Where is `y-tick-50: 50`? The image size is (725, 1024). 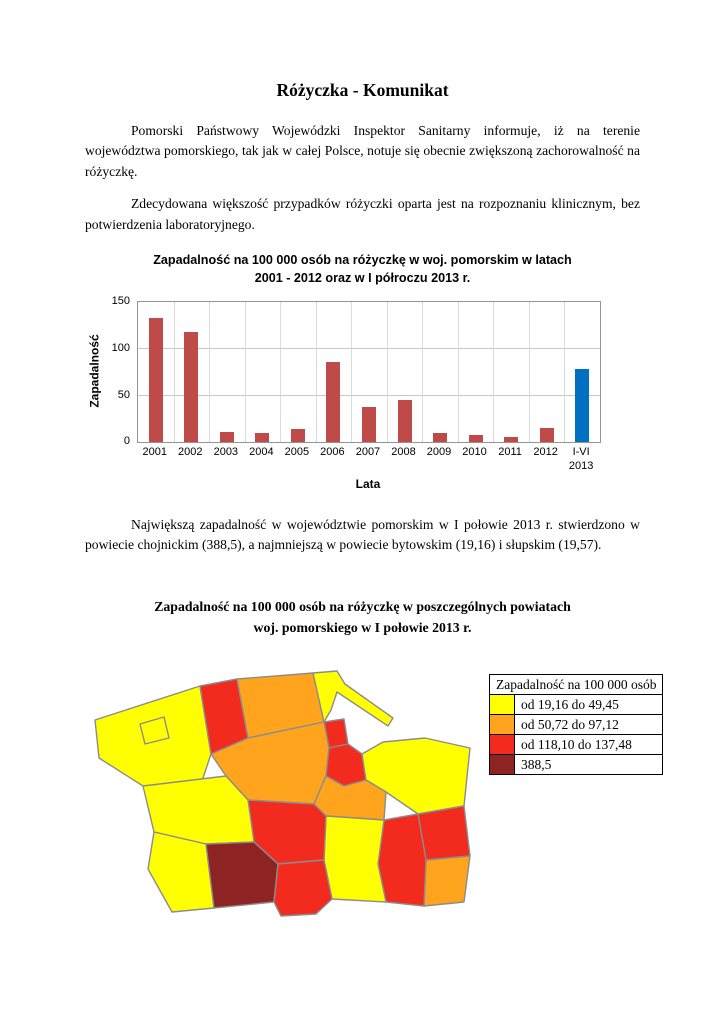 y-tick-50: 50 is located at coordinates (123, 394).